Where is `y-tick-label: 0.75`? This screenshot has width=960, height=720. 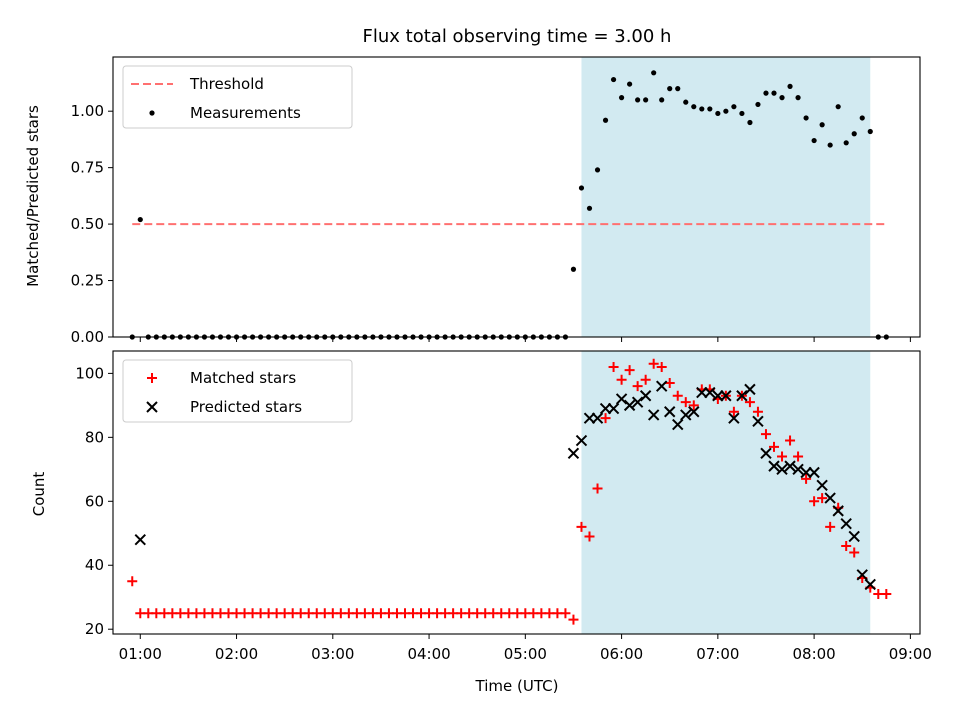 y-tick-label: 0.75 is located at coordinates (87, 168).